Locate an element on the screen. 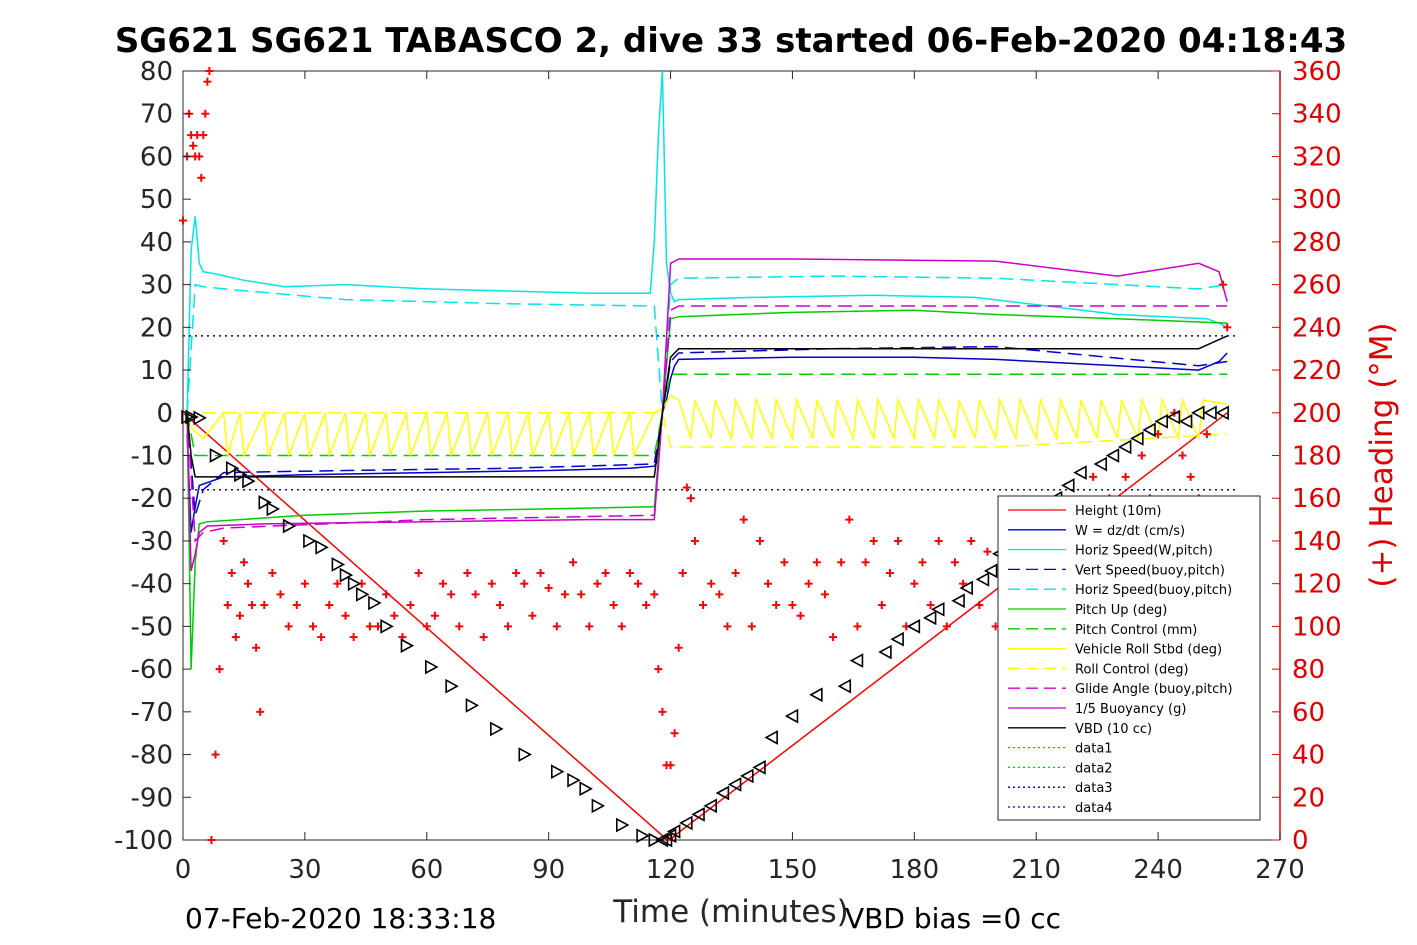 This screenshot has width=1417, height=945. y2-tick-label: 200 is located at coordinates (1317, 414).